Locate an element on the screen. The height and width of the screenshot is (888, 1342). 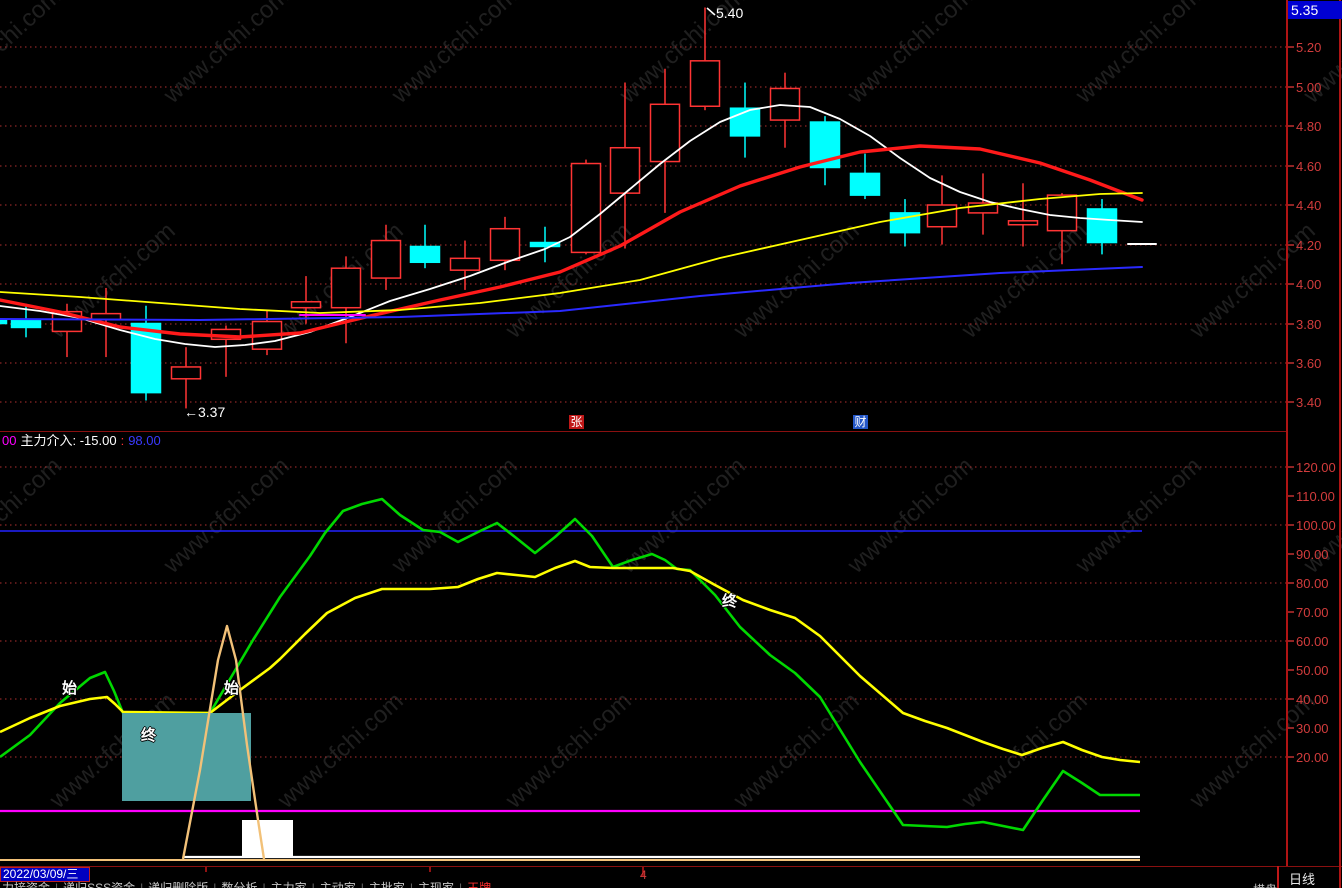
indicator-header: 00 主力介入: -15.00:98.00 is located at coordinates (83, 440).